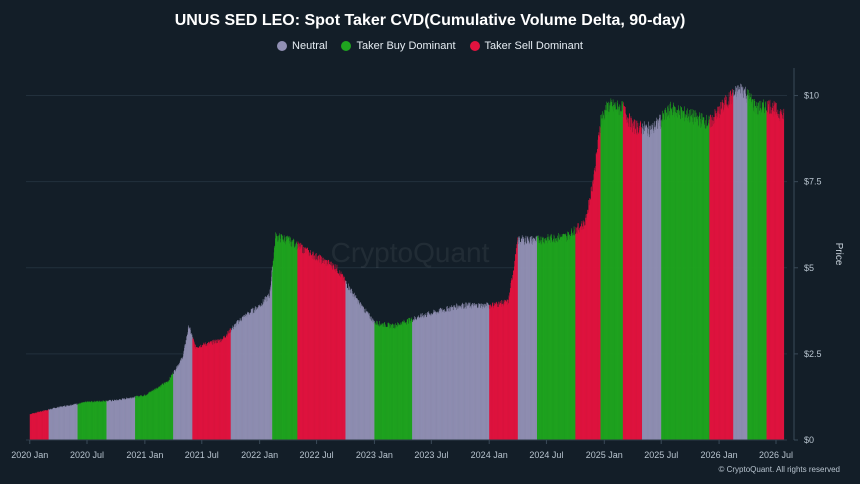 The width and height of the screenshot is (860, 484). What do you see at coordinates (302, 46) in the screenshot?
I see `legend-item-neutral: Neutral` at bounding box center [302, 46].